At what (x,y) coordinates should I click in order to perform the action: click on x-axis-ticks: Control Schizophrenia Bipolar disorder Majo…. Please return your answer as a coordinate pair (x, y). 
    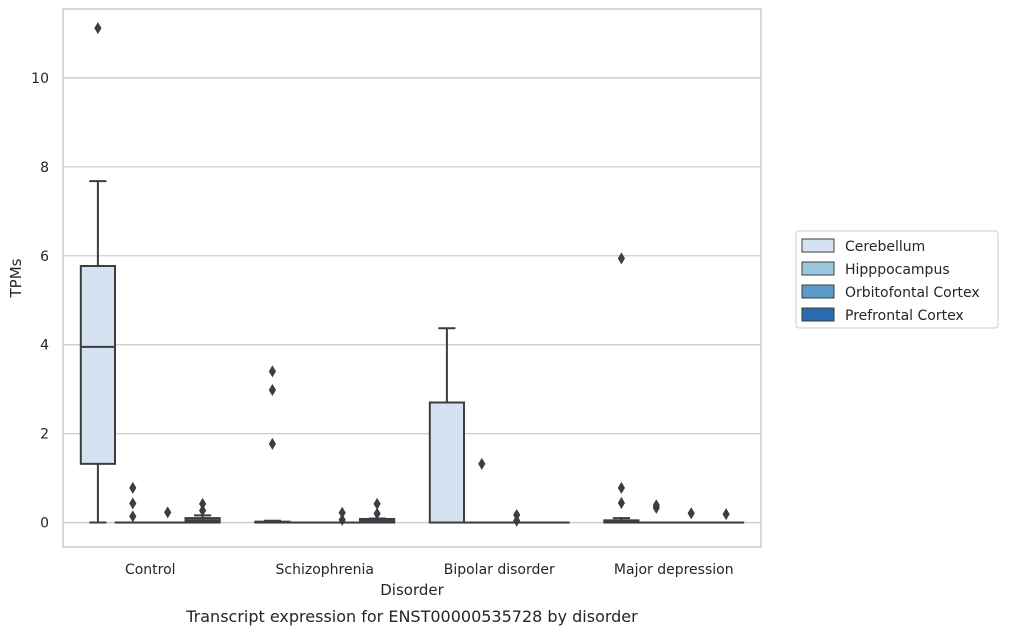
    Looking at the image, I should click on (429, 570).